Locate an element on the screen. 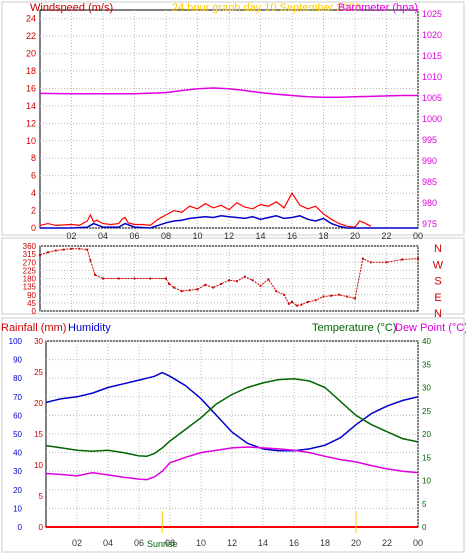 The image size is (466, 555). rain-tick: 15 is located at coordinates (38, 434).